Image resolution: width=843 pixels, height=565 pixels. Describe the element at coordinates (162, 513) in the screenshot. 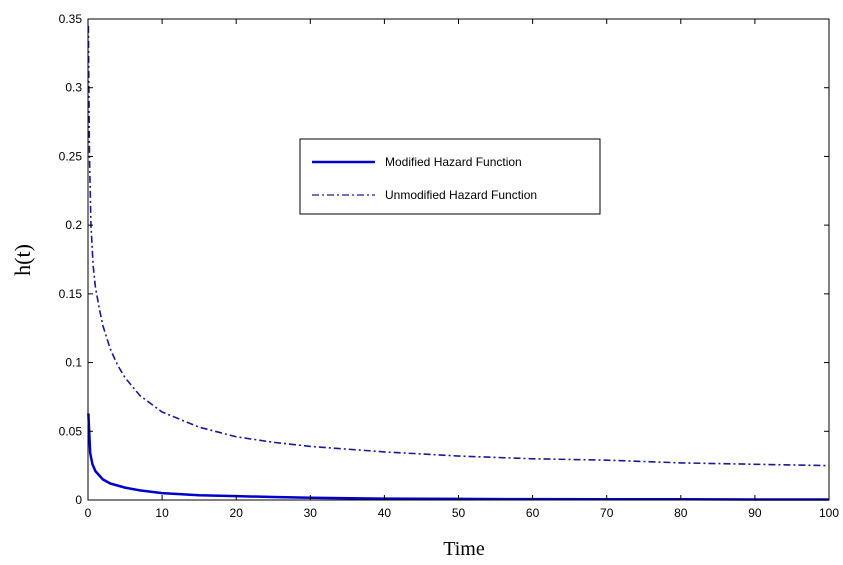

I see `x-tick-label: 10` at that location.